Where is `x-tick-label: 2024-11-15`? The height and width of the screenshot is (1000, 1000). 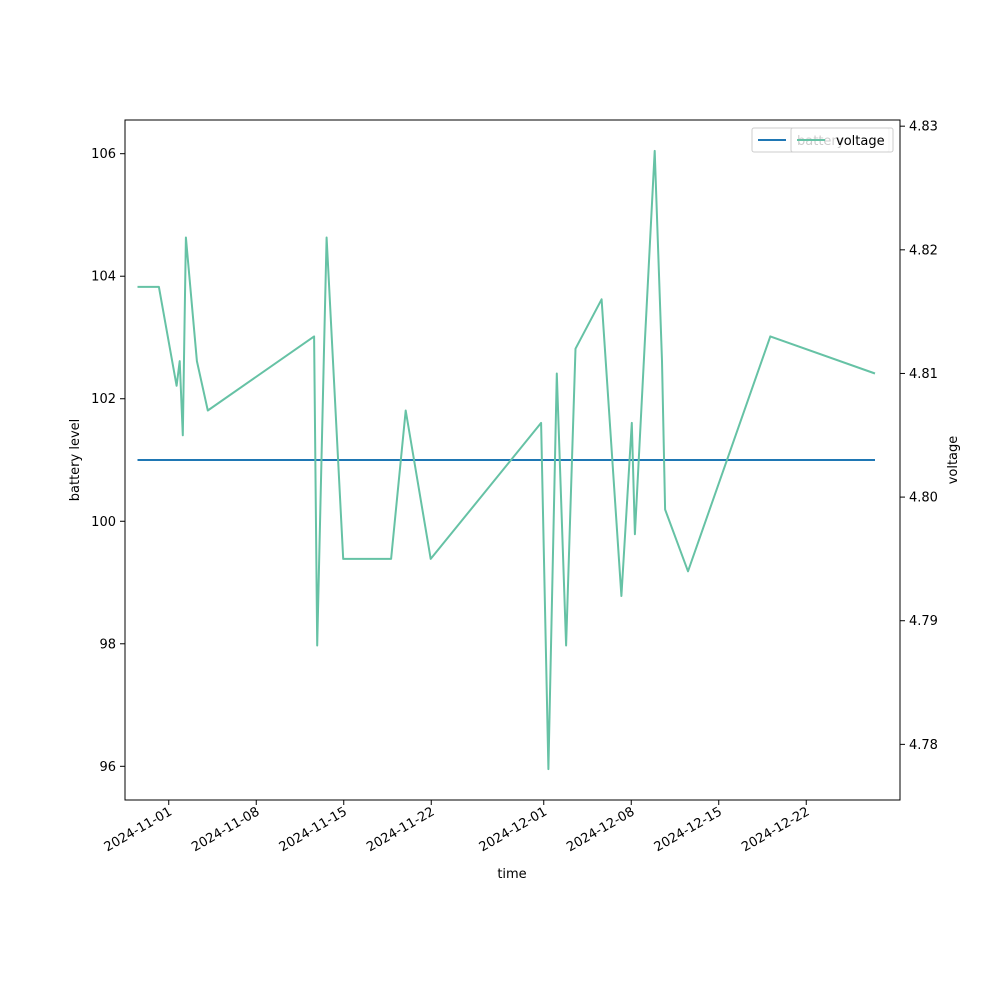 x-tick-label: 2024-11-15 is located at coordinates (313, 829).